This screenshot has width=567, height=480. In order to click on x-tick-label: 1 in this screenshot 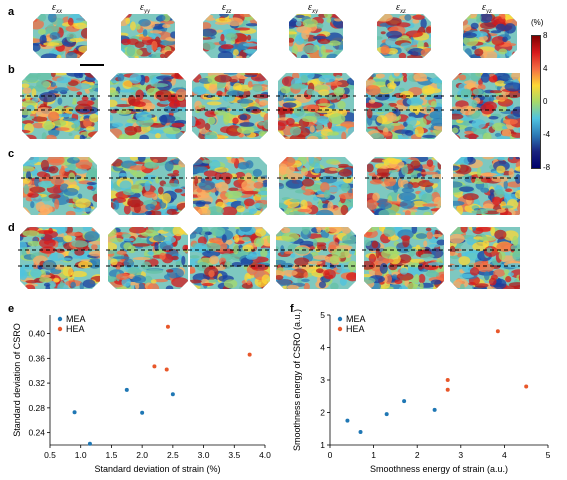, I will do `click(373, 455)`.